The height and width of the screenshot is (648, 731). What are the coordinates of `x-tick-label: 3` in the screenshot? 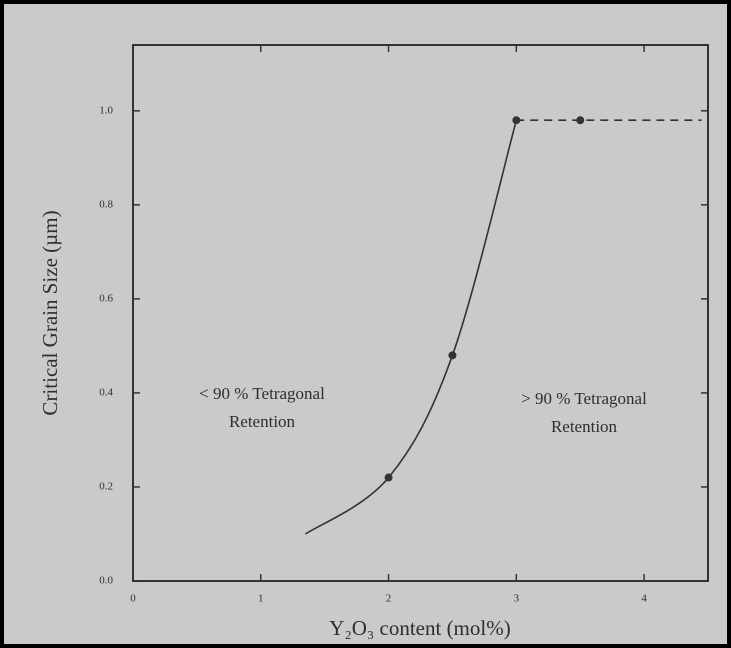 It's located at (517, 599).